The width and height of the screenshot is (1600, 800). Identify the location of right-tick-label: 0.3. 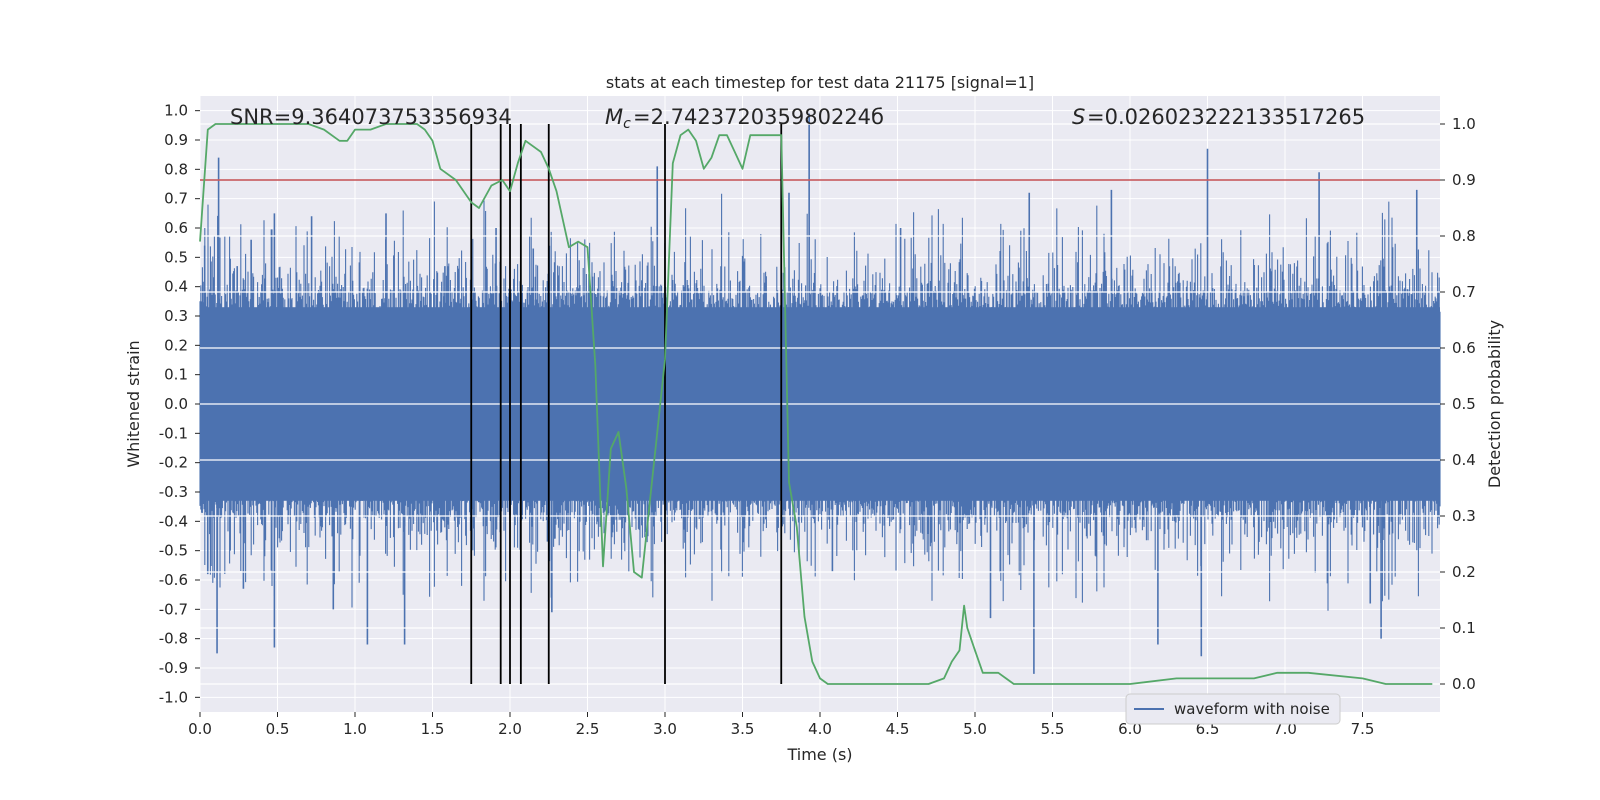
(1464, 516).